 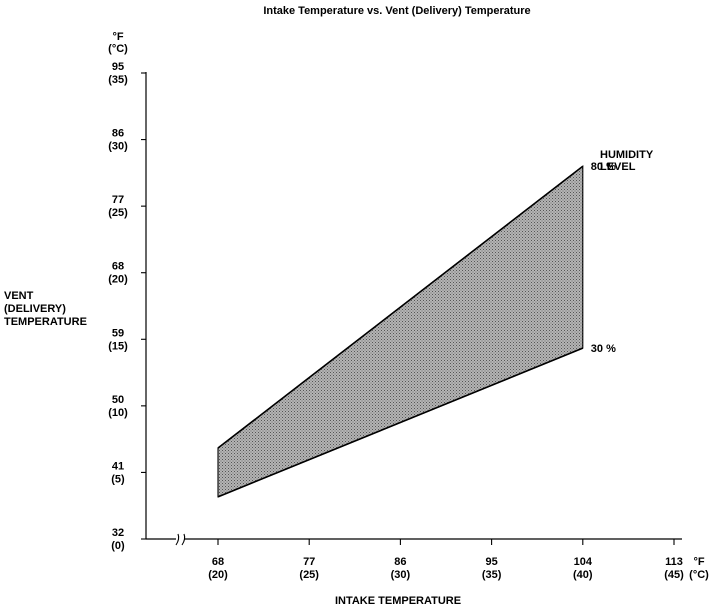 What do you see at coordinates (401, 575) in the screenshot?
I see `x-tick-label-c: (30)` at bounding box center [401, 575].